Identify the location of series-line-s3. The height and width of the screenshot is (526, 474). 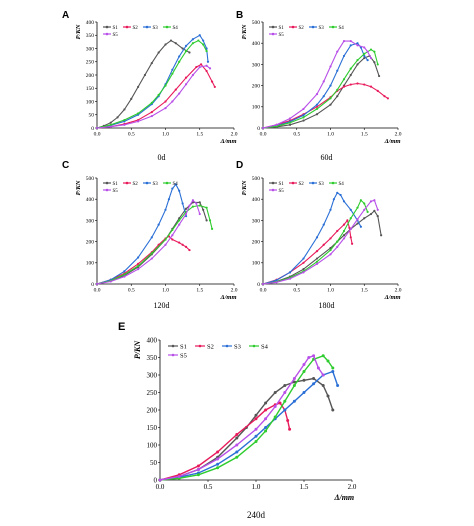
(249, 425).